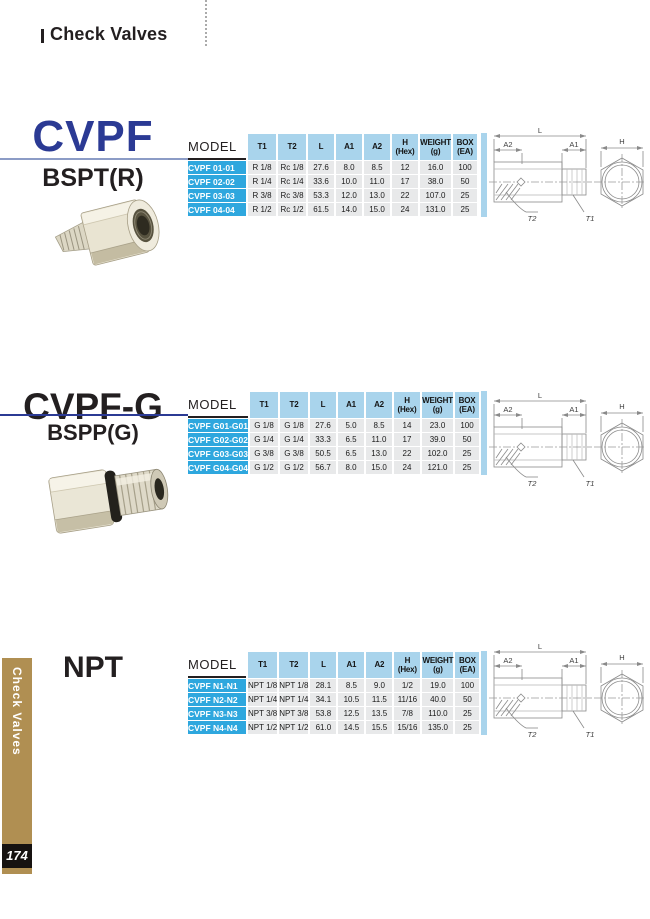 This screenshot has width=650, height=919. What do you see at coordinates (217, 665) in the screenshot?
I see `model-column-header: MODEL` at bounding box center [217, 665].